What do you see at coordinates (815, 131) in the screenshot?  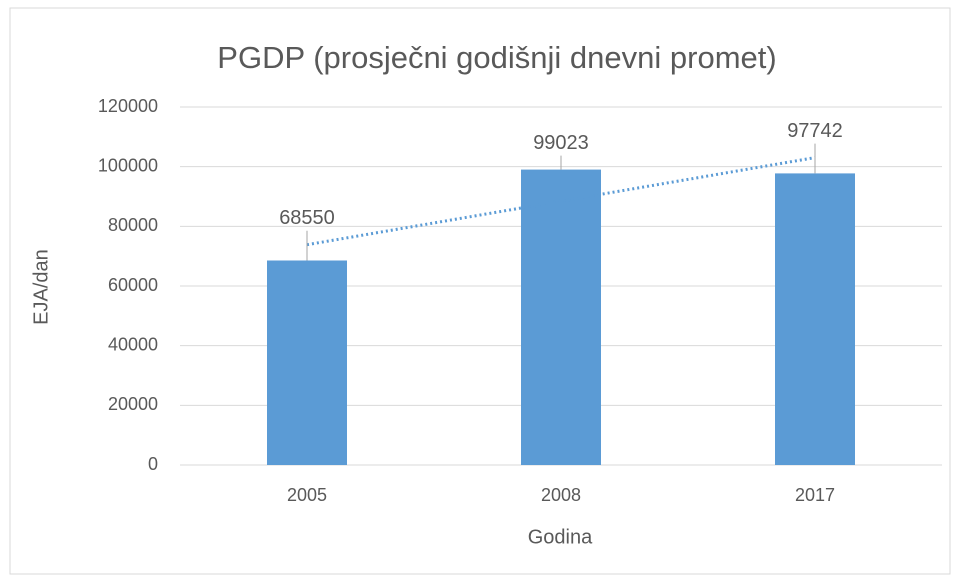 I see `data-label: 97742` at bounding box center [815, 131].